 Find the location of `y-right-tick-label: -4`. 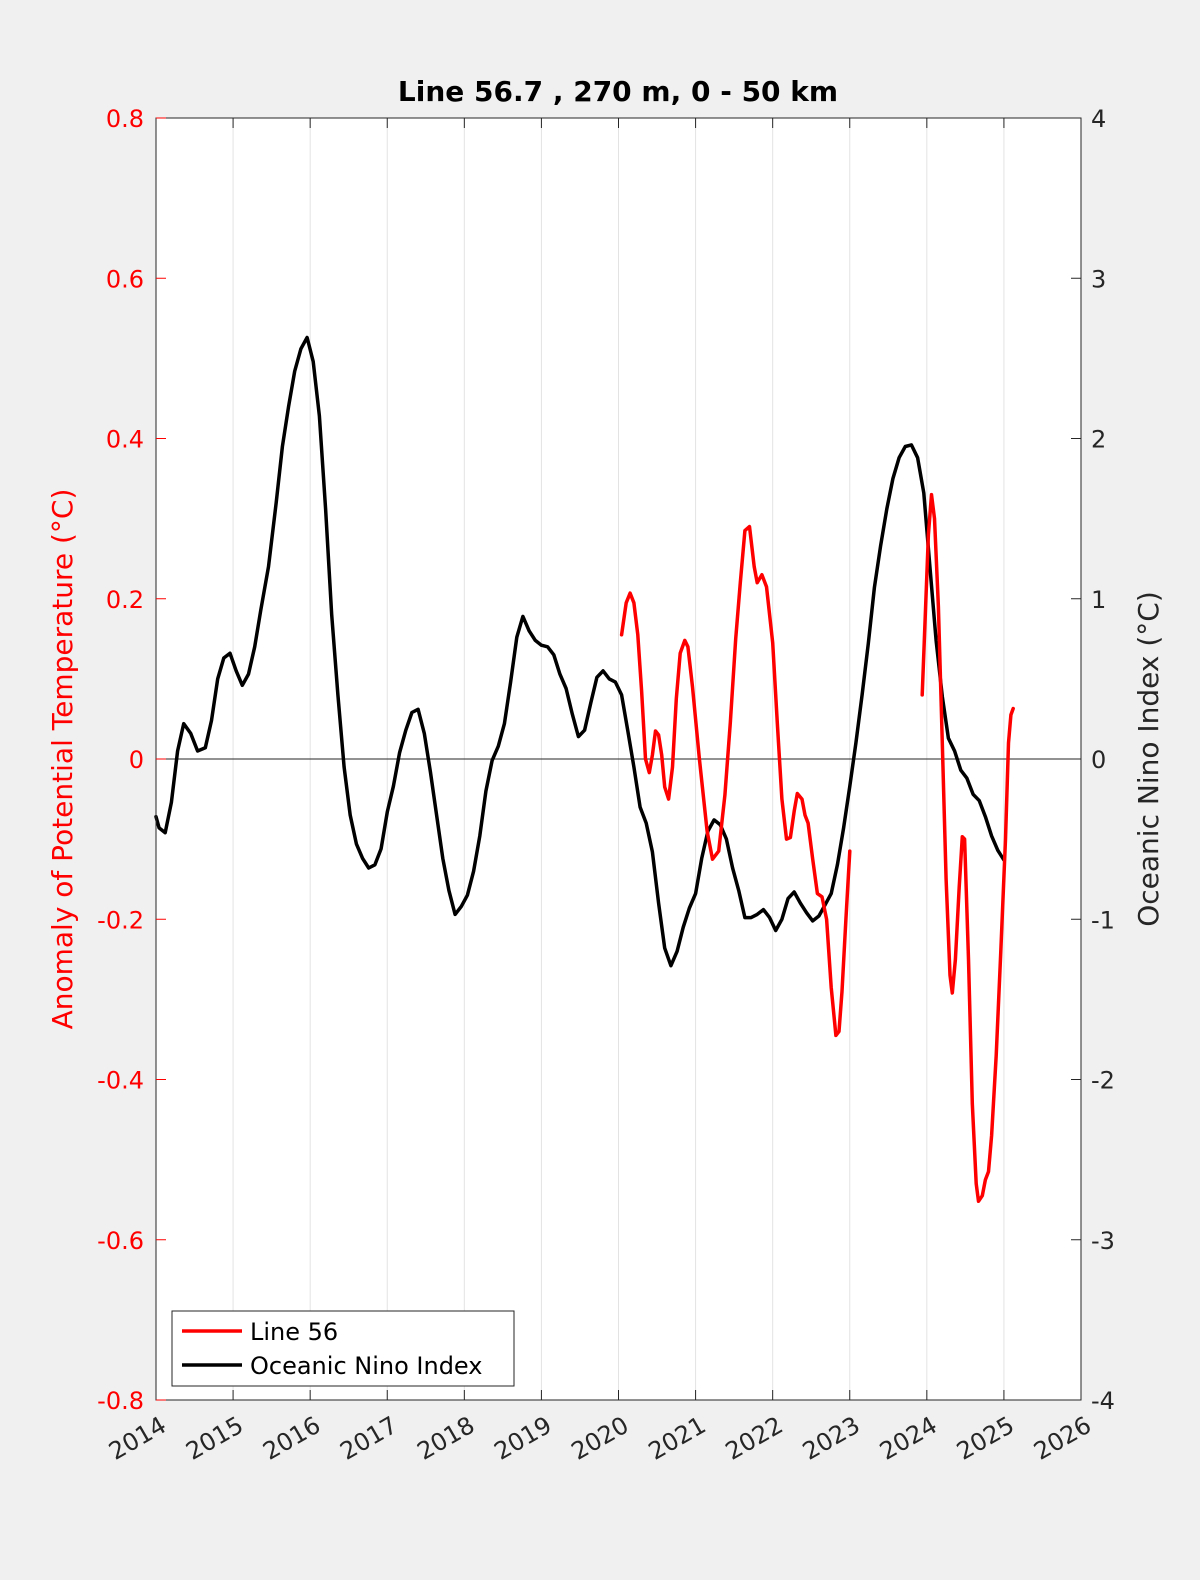

y-right-tick-label: -4 is located at coordinates (1103, 1401).